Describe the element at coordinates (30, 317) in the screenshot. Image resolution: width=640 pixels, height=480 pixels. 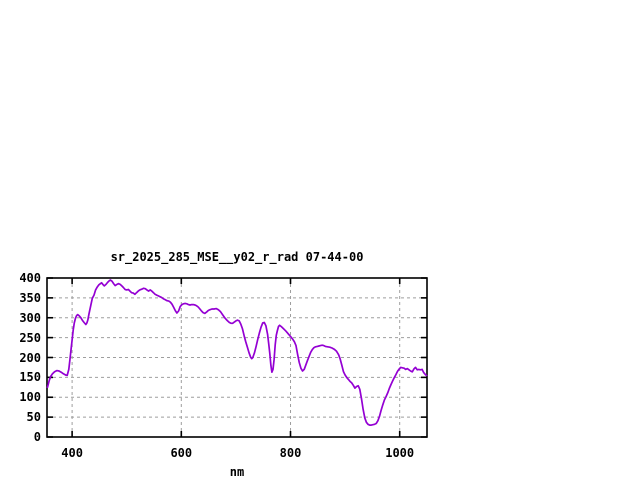
I see `y-tick-label-300: 300` at that location.